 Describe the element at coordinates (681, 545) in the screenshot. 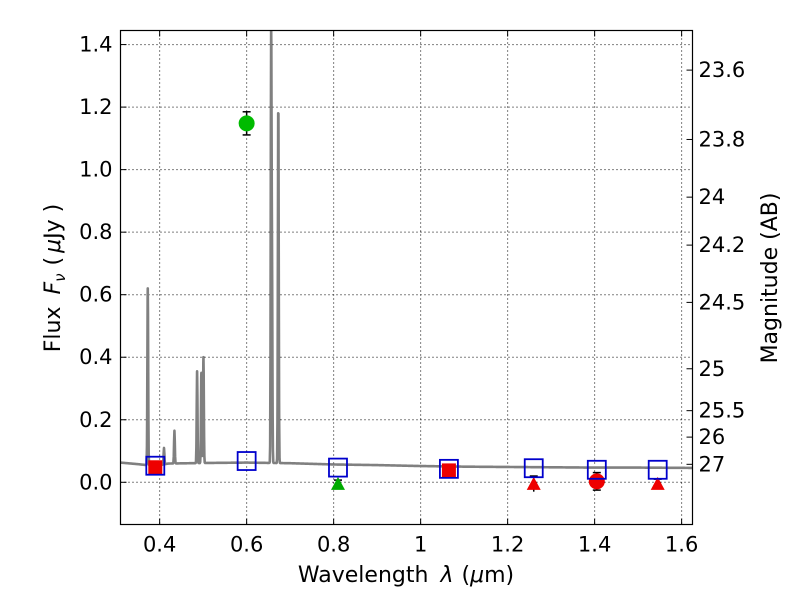

I see `x-tick-label: 1.6` at that location.